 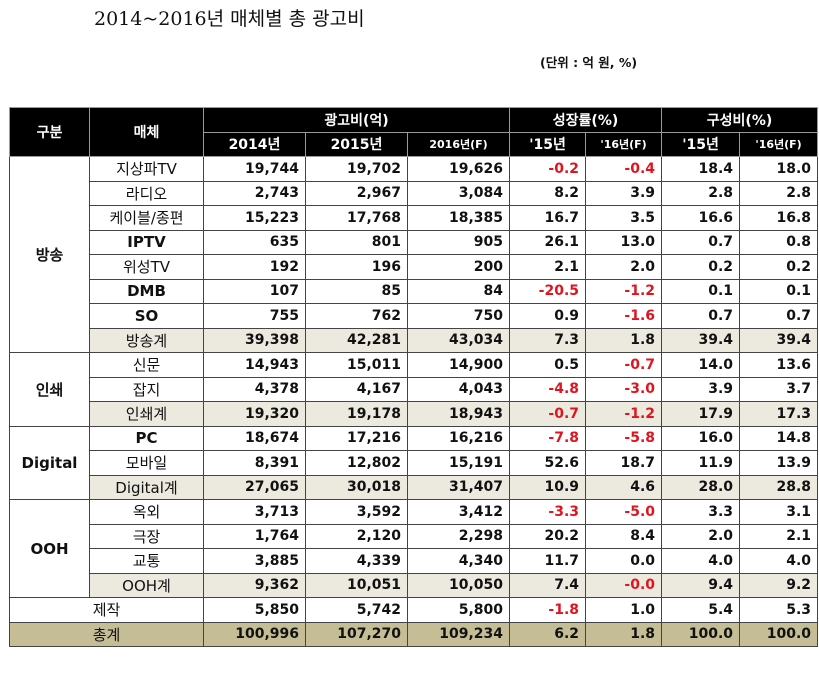 I want to click on cell-v2016: 3,084, so click(x=458, y=193).